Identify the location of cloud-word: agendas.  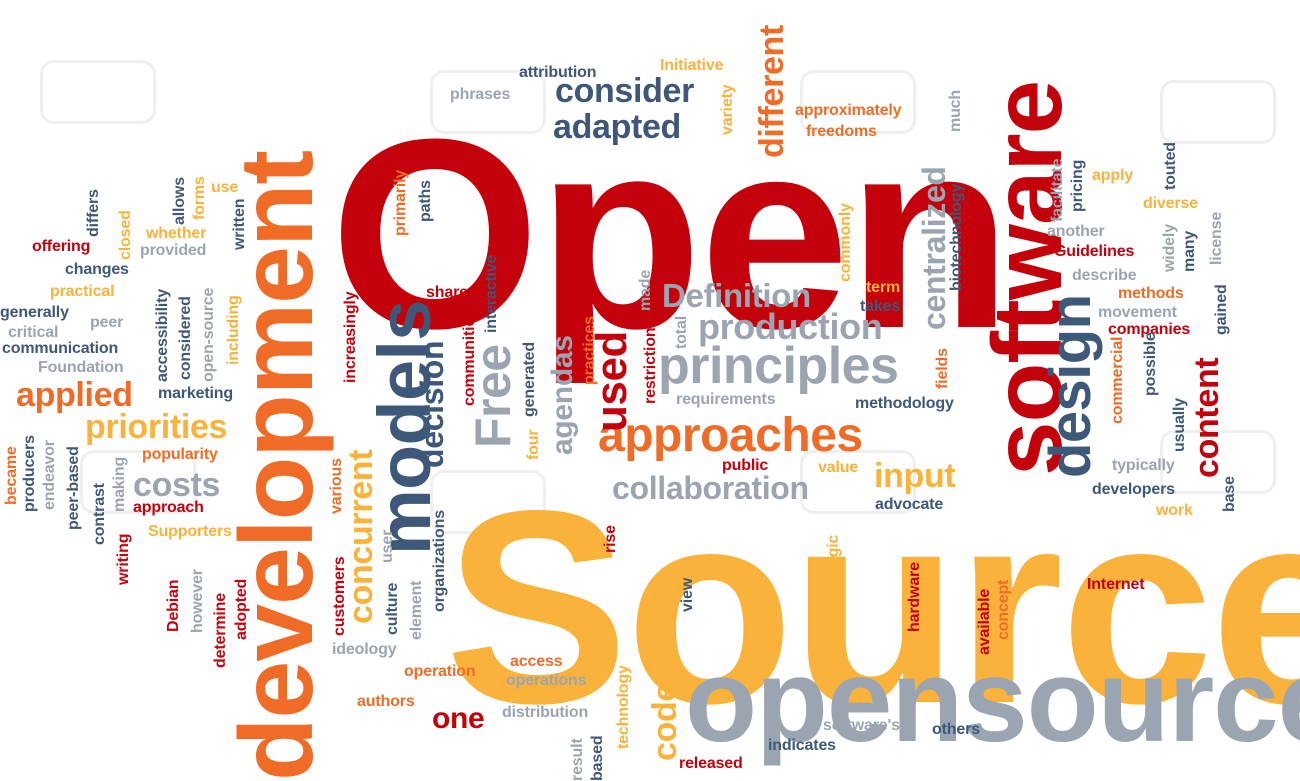
(562, 395).